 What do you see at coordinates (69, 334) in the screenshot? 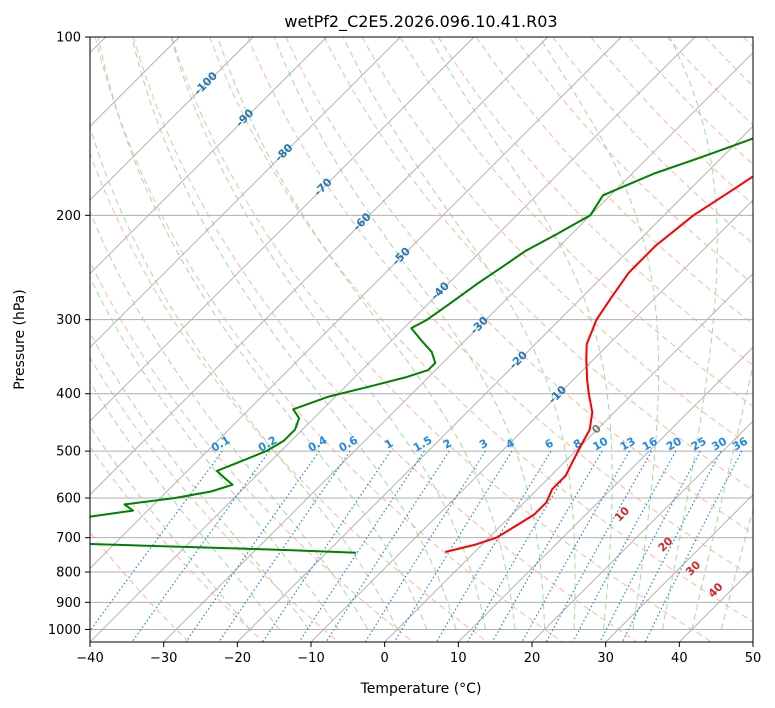
I see `y-axis-ticks: 100 200 300 400 500 600 700 800 900 1000` at bounding box center [69, 334].